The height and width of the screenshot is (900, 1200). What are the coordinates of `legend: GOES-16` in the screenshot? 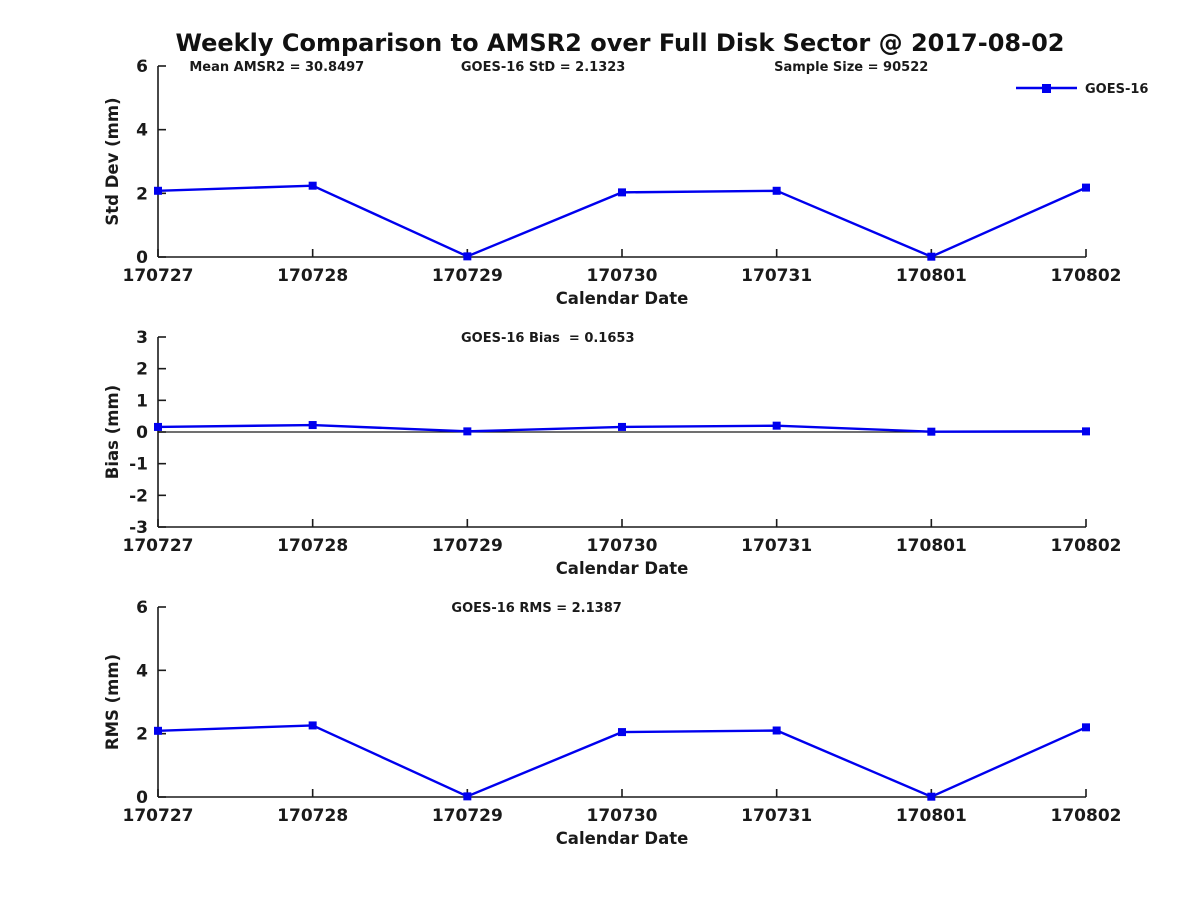 It's located at (1082, 89).